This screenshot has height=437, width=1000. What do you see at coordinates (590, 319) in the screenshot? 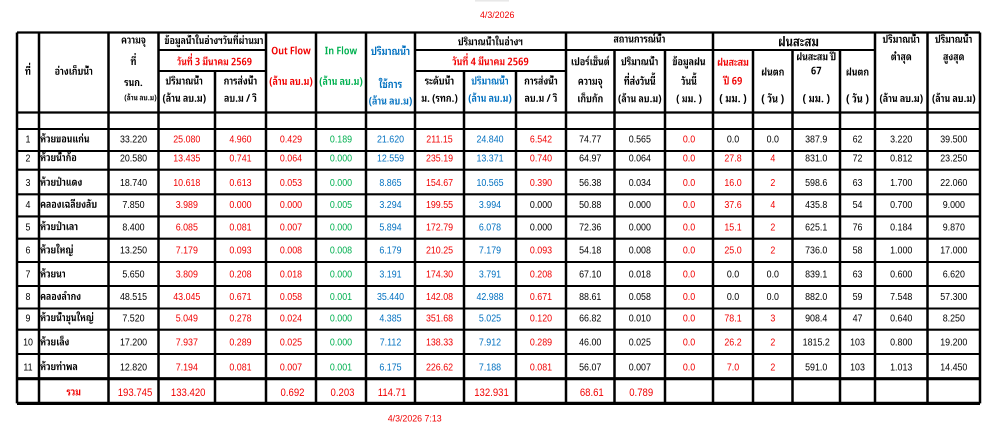
I see `svg-text: 66.82` at bounding box center [590, 319].